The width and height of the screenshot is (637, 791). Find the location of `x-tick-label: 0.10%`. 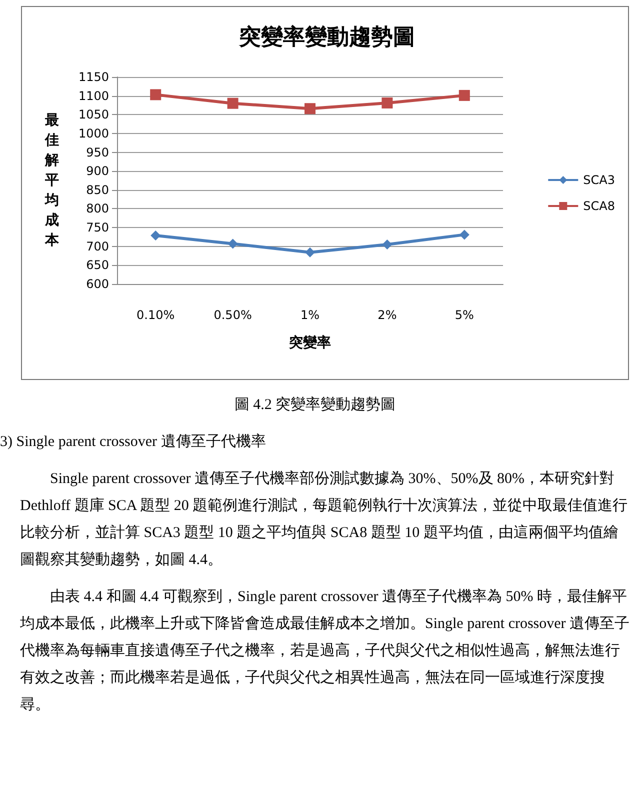

x-tick-label: 0.10% is located at coordinates (155, 315).